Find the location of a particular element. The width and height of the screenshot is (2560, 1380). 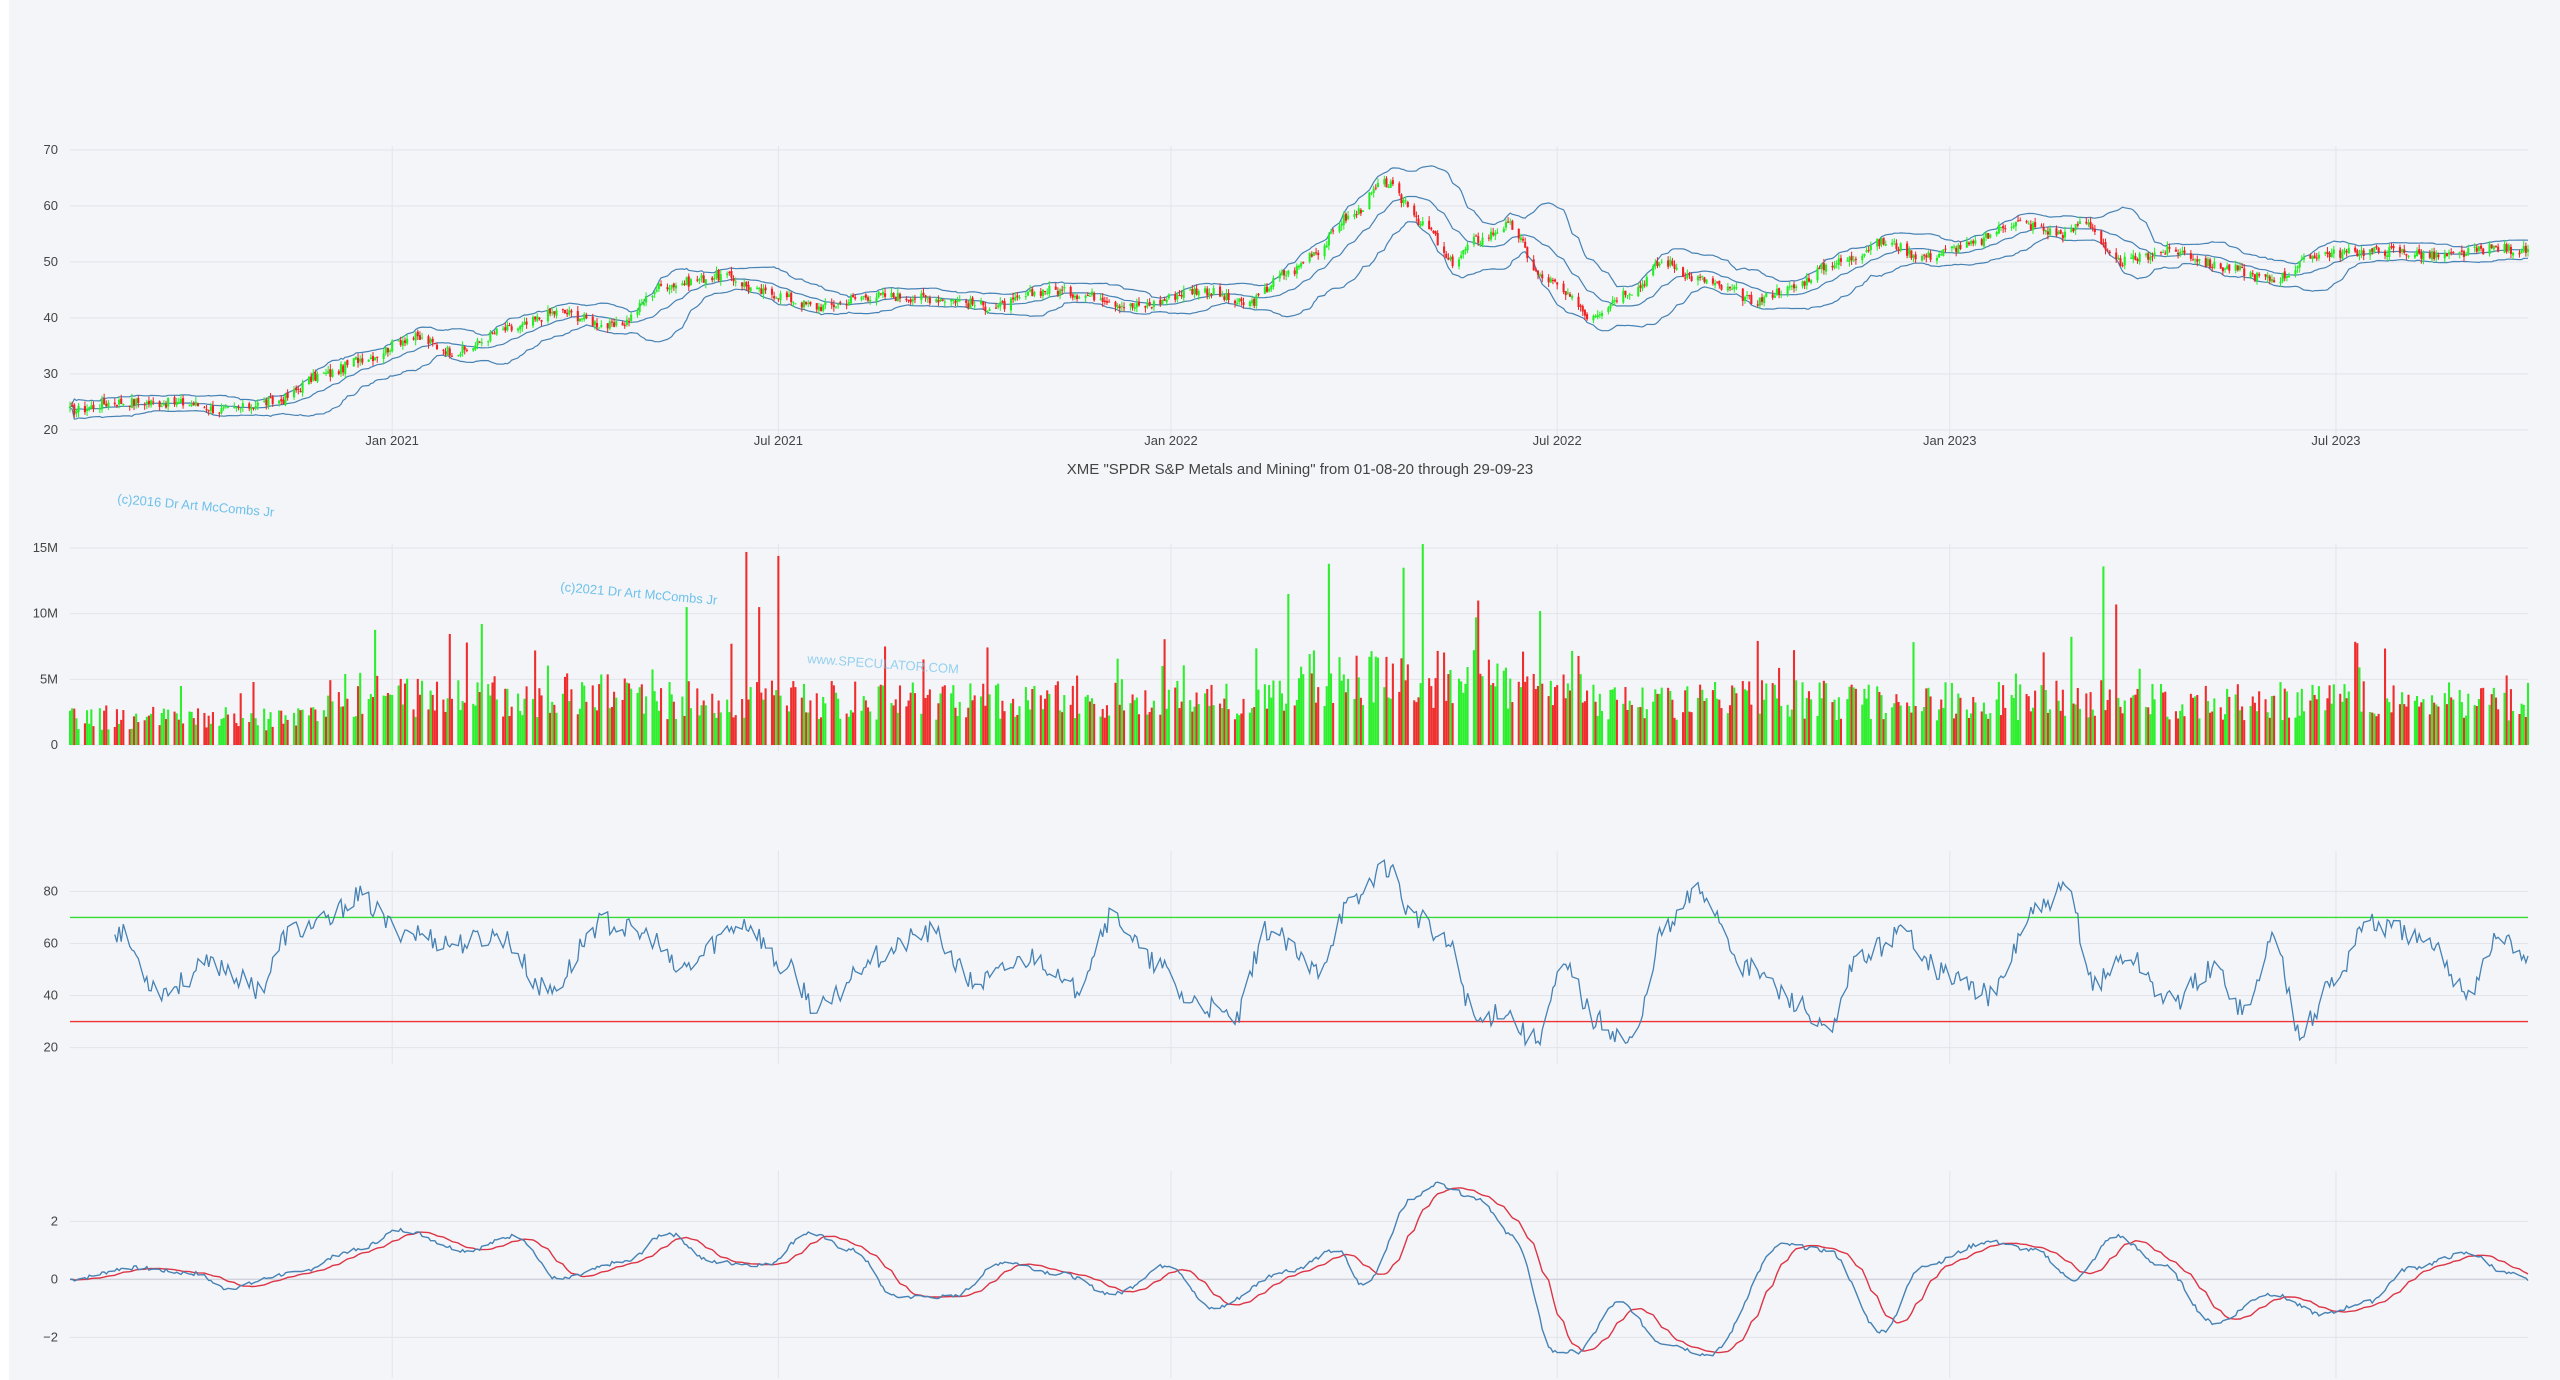

y-tick-label: 2 is located at coordinates (54, 1220).